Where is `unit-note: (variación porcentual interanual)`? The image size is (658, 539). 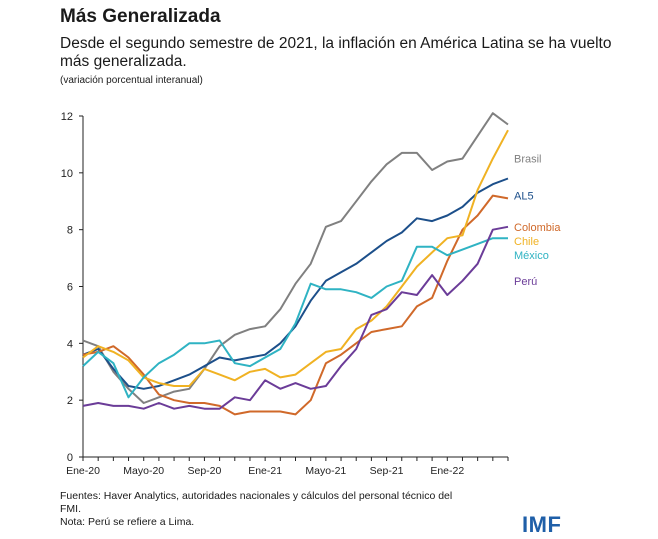
unit-note: (variación porcentual interanual) is located at coordinates (131, 80).